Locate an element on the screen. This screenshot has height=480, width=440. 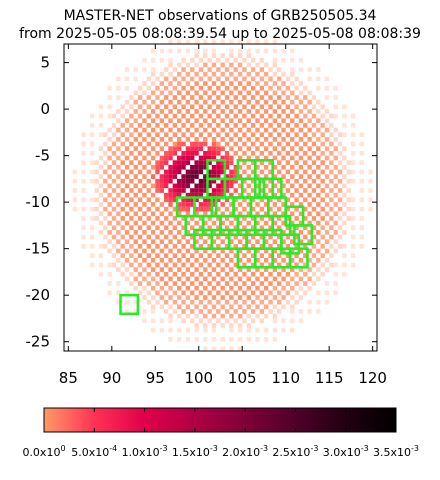
x-tick-label: 85 is located at coordinates (68, 378).